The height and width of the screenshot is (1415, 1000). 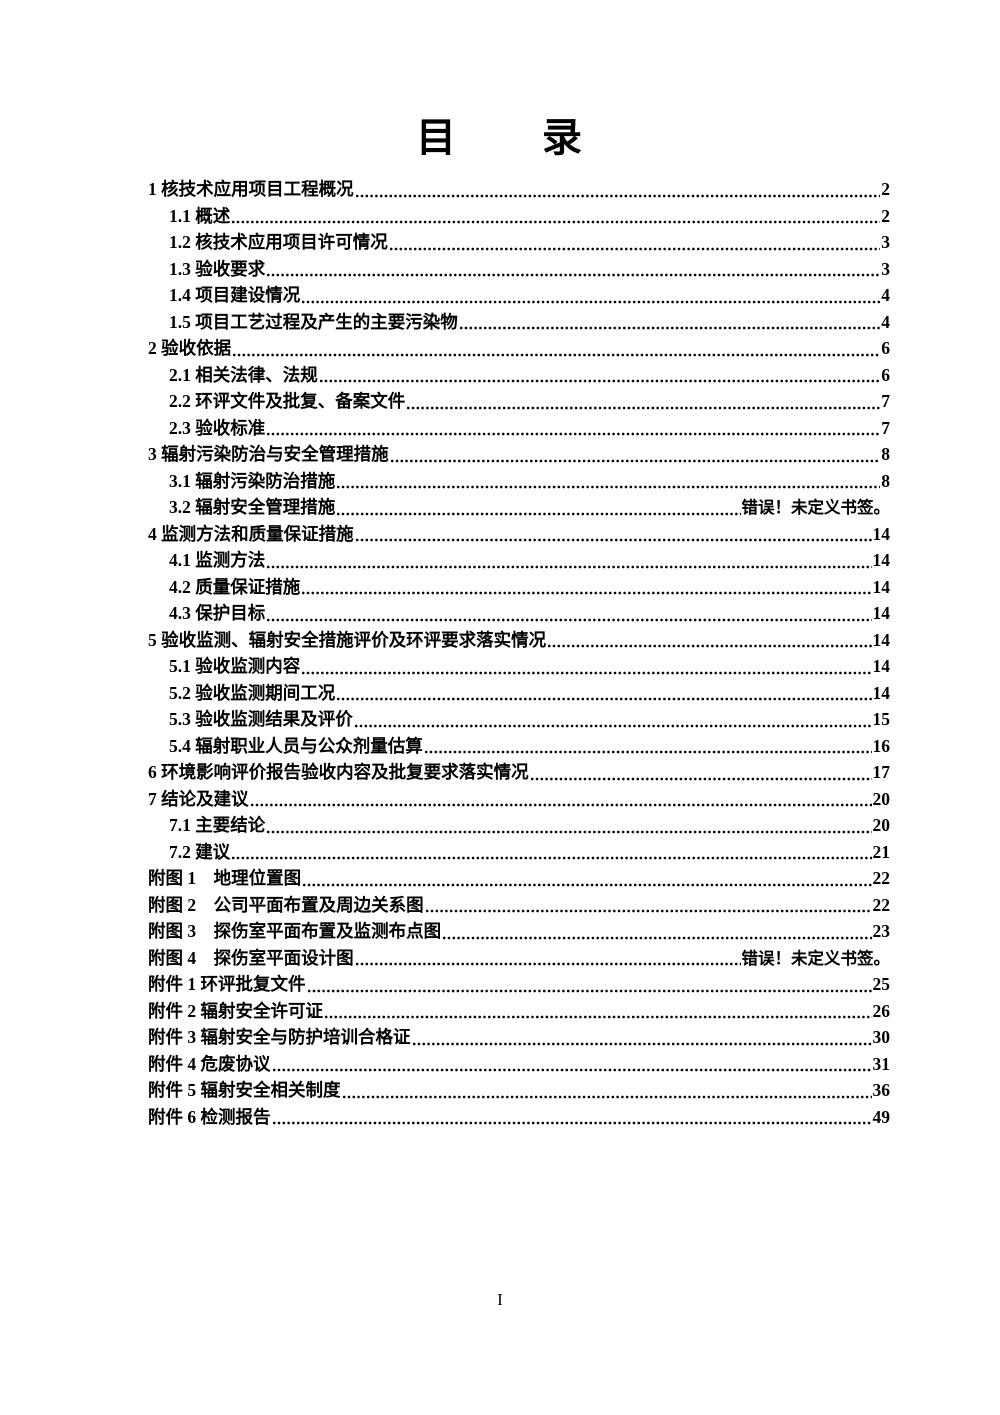 I want to click on toc-entry: 3 辐射污染防治与安全管理措施 8, so click(x=519, y=454).